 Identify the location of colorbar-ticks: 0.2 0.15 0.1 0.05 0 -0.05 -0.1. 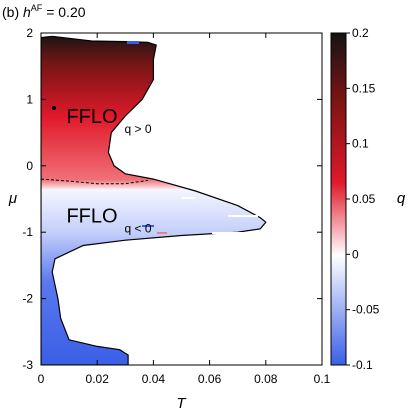
(363, 199).